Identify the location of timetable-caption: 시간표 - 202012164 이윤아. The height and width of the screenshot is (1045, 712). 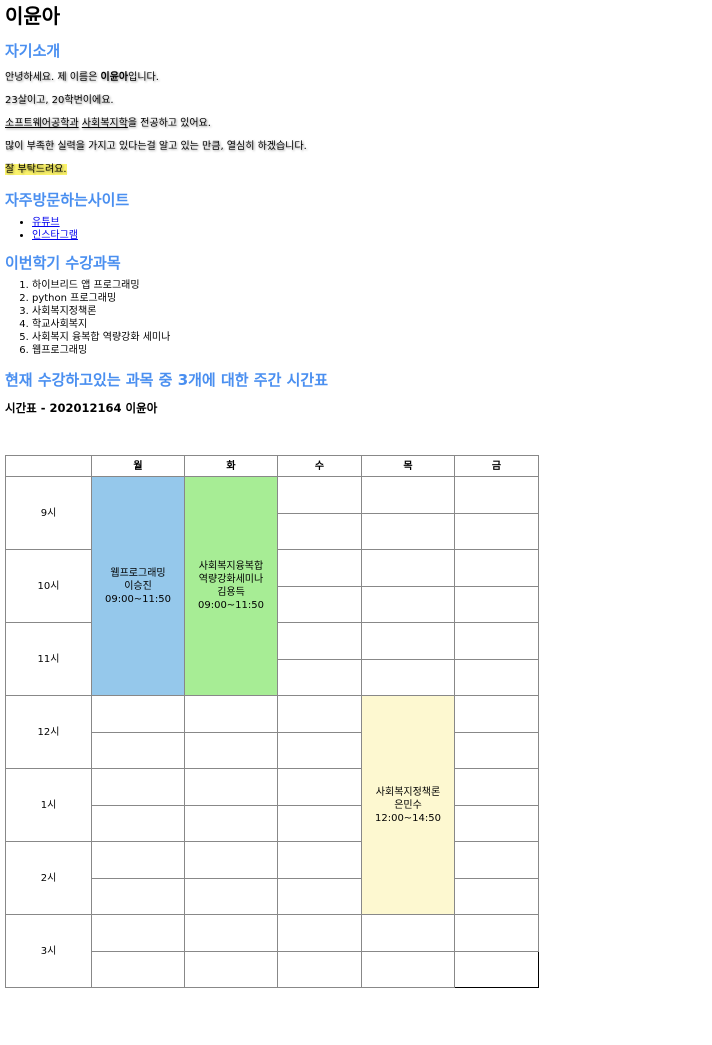
(81, 408).